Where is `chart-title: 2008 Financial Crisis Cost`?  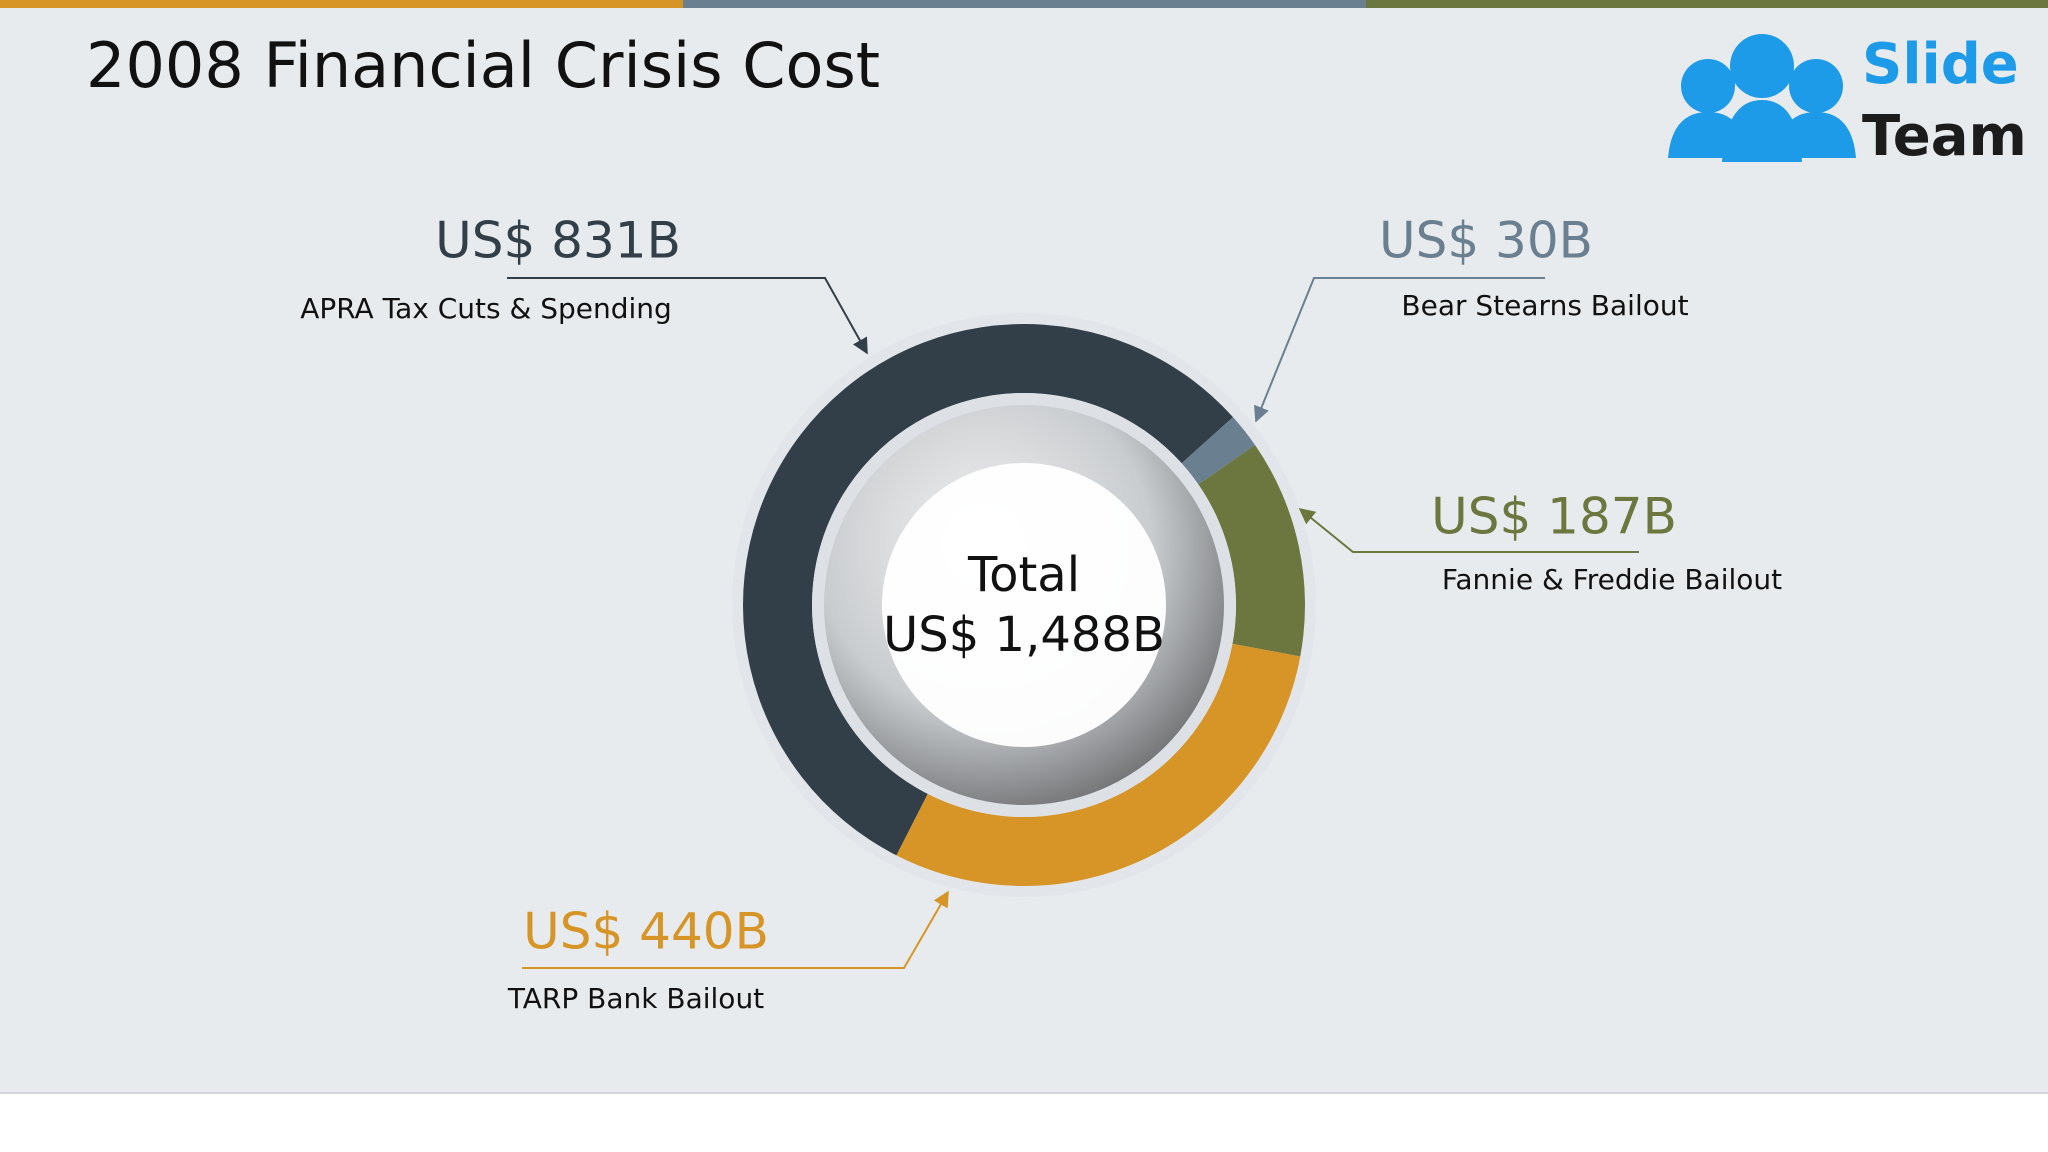
chart-title: 2008 Financial Crisis Cost is located at coordinates (483, 65).